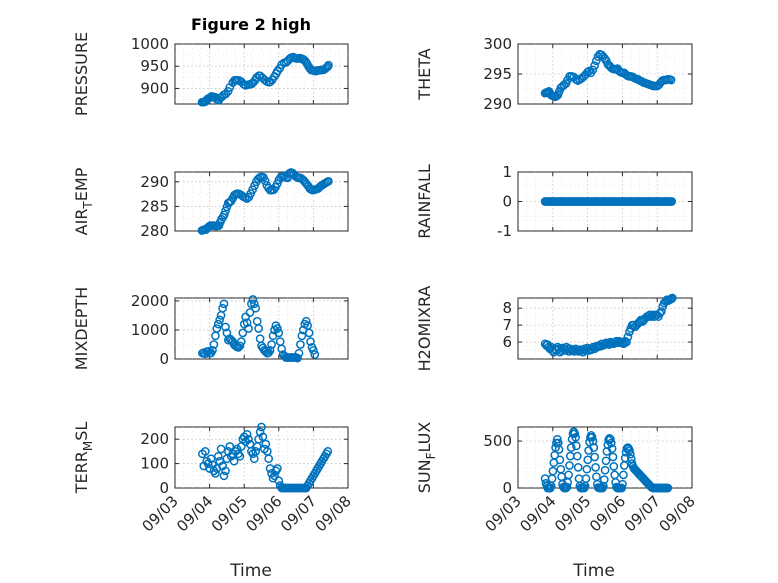 The height and width of the screenshot is (583, 778). Describe the element at coordinates (150, 330) in the screenshot. I see `y-tick-label: 1000` at that location.